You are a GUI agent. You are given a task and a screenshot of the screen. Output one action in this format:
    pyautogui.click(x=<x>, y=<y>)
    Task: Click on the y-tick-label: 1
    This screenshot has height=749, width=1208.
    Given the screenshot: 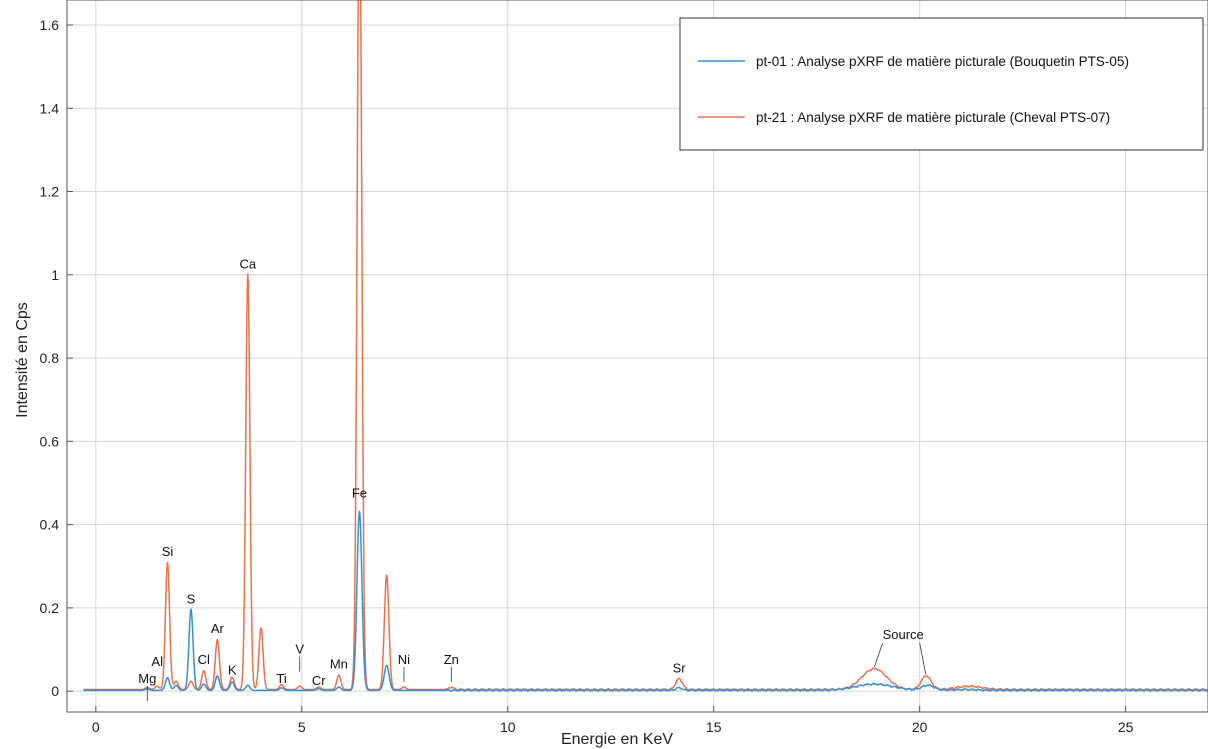 What is the action you would take?
    pyautogui.click(x=55, y=275)
    